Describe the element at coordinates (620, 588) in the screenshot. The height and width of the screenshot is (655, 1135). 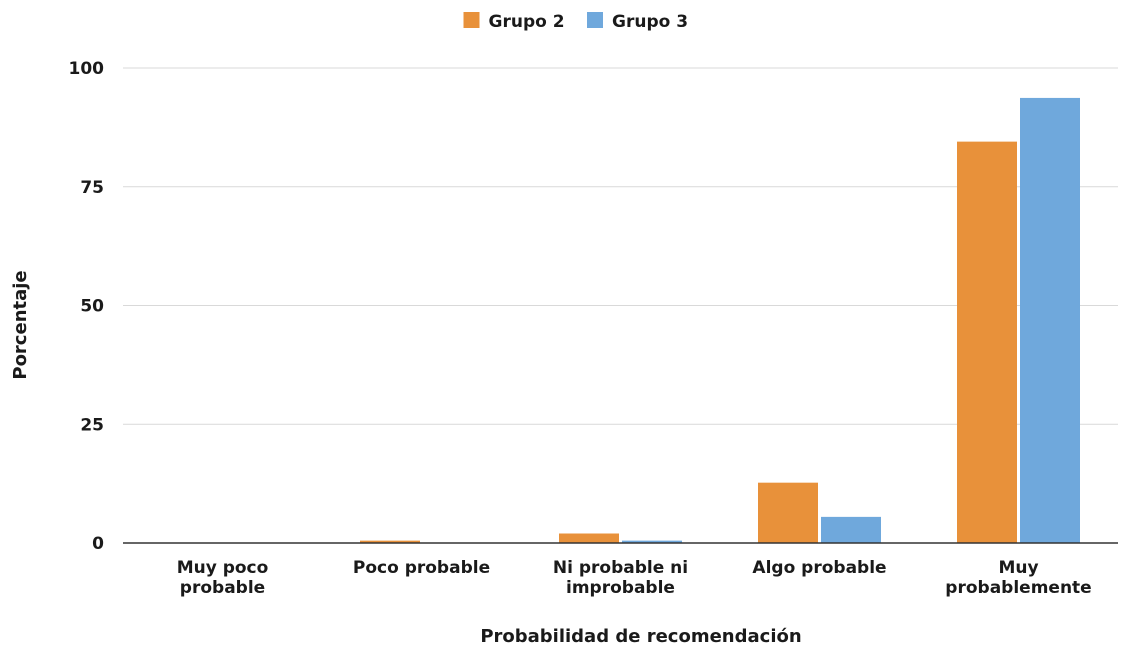
I see `x-category-label: improbable` at that location.